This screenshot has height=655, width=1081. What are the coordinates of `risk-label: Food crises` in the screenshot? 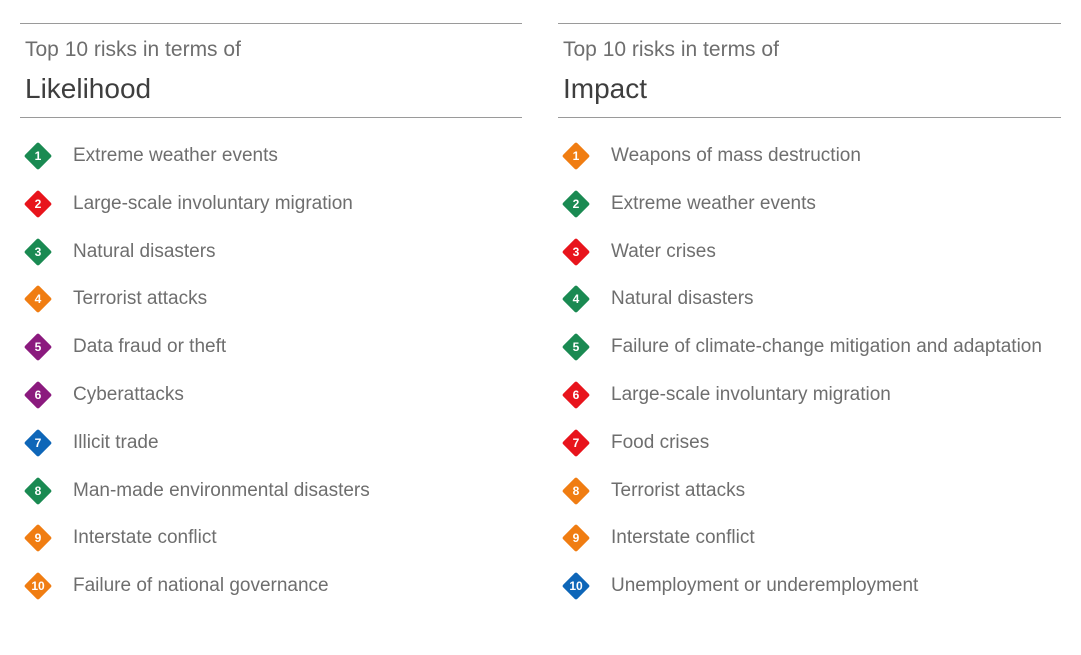 It's located at (660, 442).